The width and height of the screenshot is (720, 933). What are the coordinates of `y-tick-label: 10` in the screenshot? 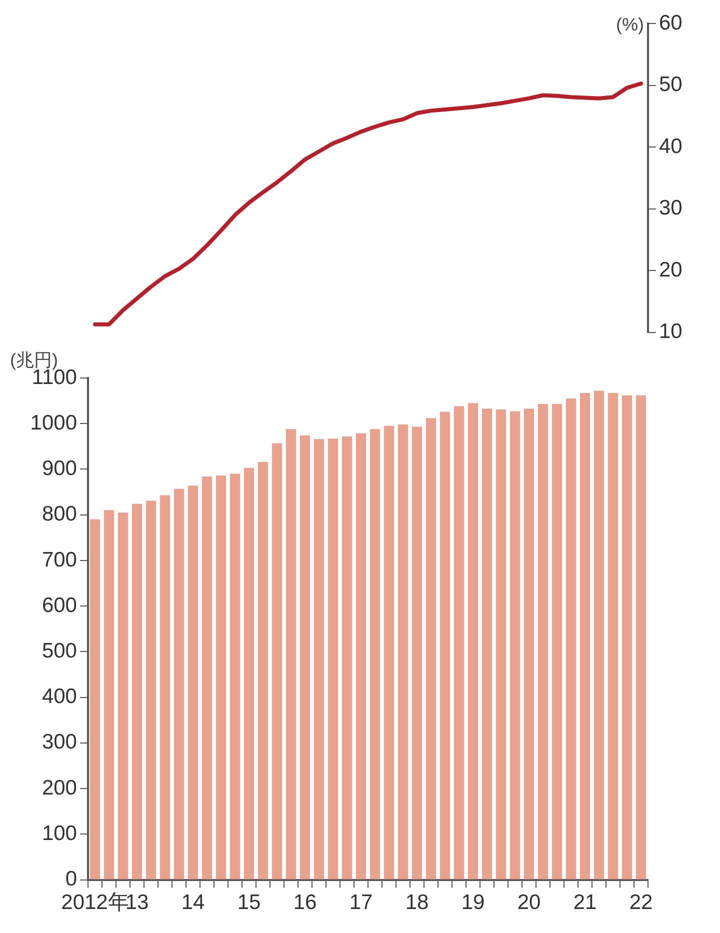 It's located at (670, 332).